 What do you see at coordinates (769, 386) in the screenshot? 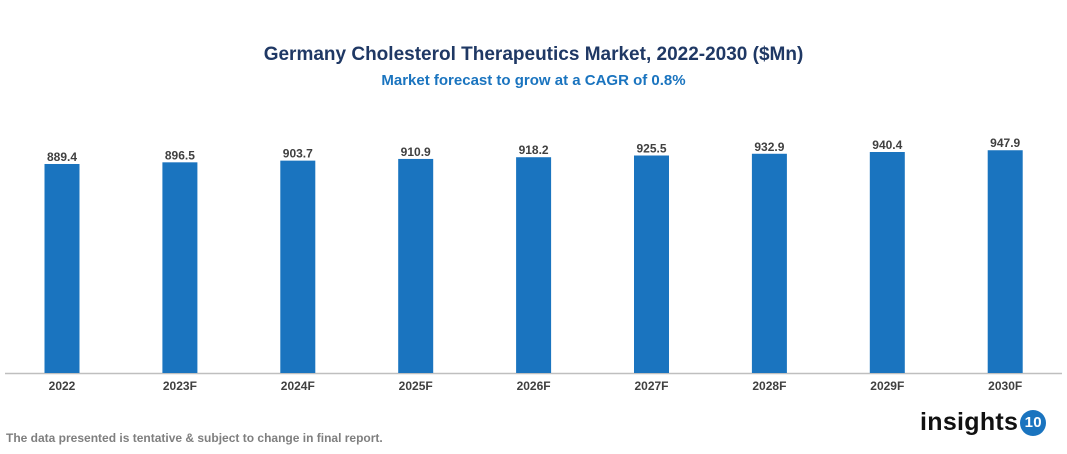
I see `x-tick-label-2028F: 2028F` at bounding box center [769, 386].